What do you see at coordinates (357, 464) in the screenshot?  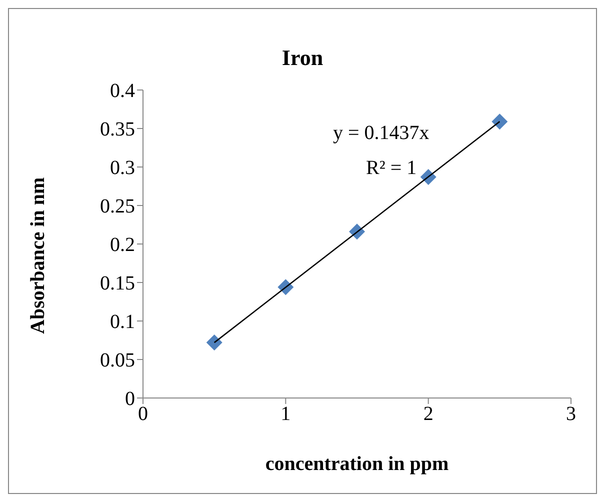 I see `x-axis-title: concentration in ppm` at bounding box center [357, 464].